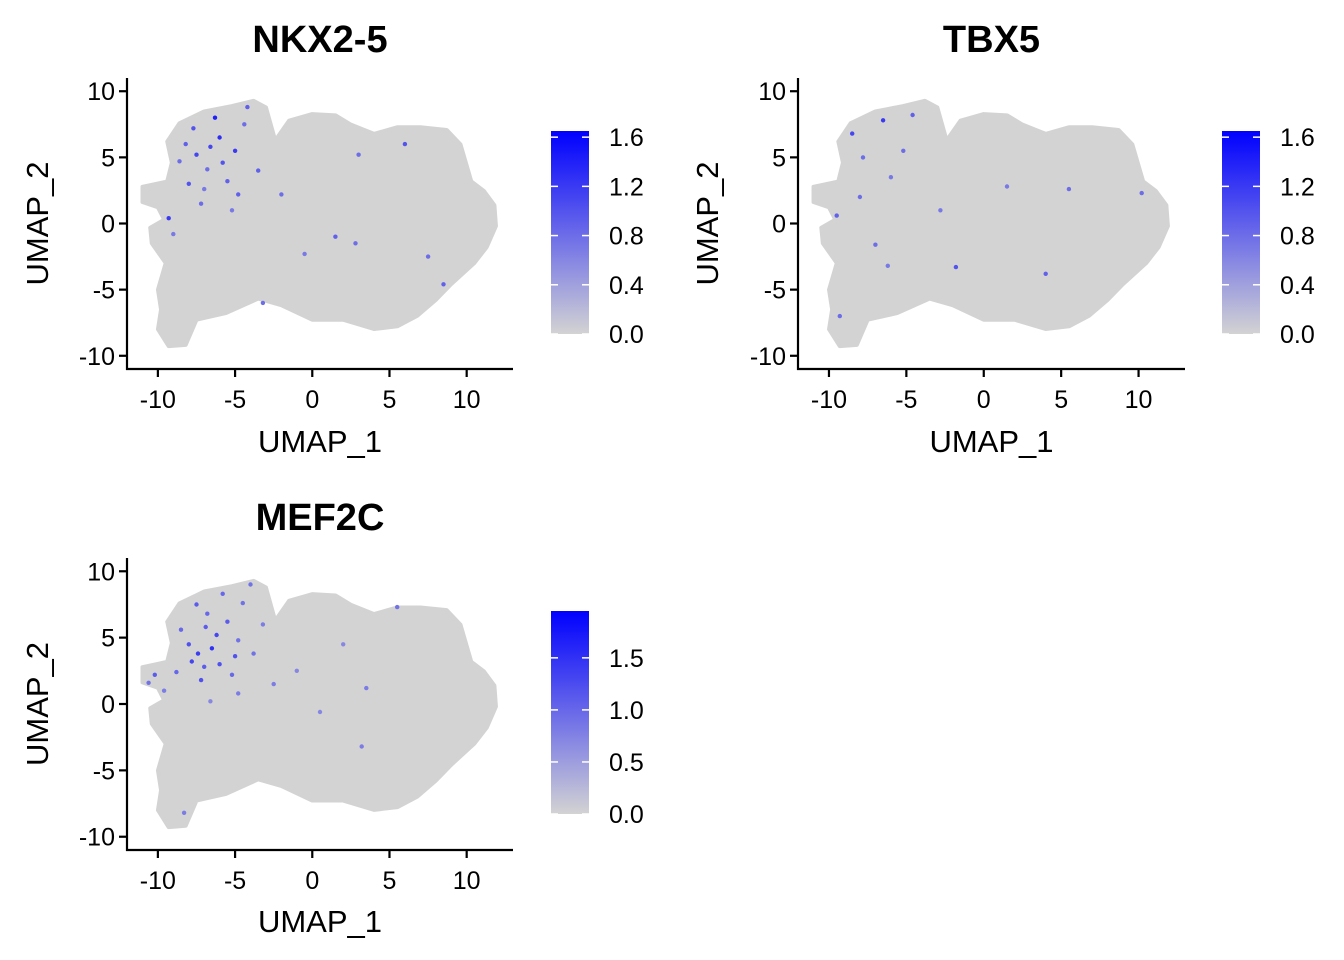  I want to click on plot-title: NKX2-5, so click(319, 40).